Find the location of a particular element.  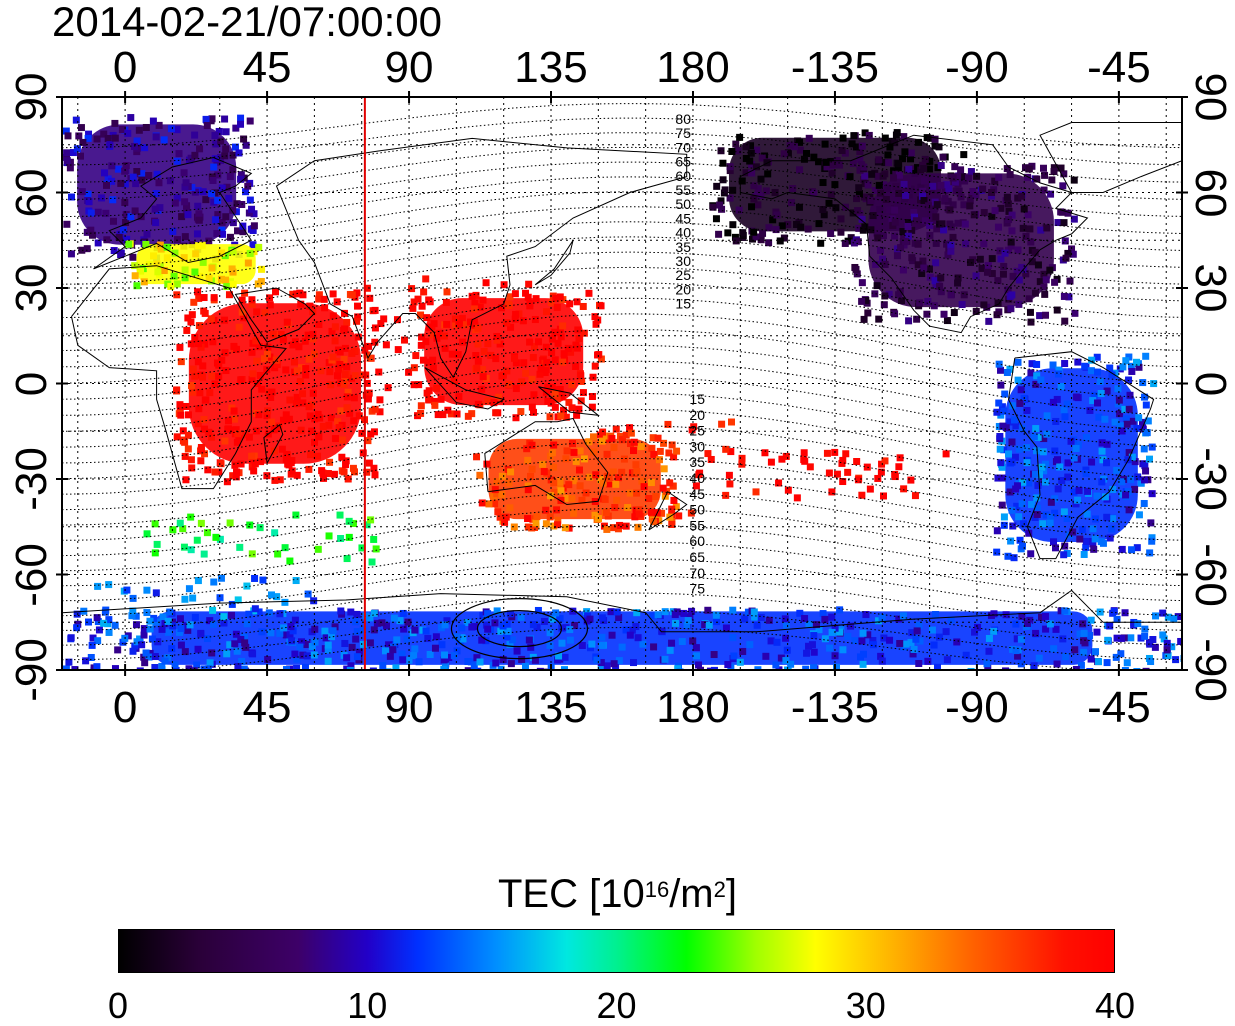

y-tick-label: -30 is located at coordinates (31, 479).